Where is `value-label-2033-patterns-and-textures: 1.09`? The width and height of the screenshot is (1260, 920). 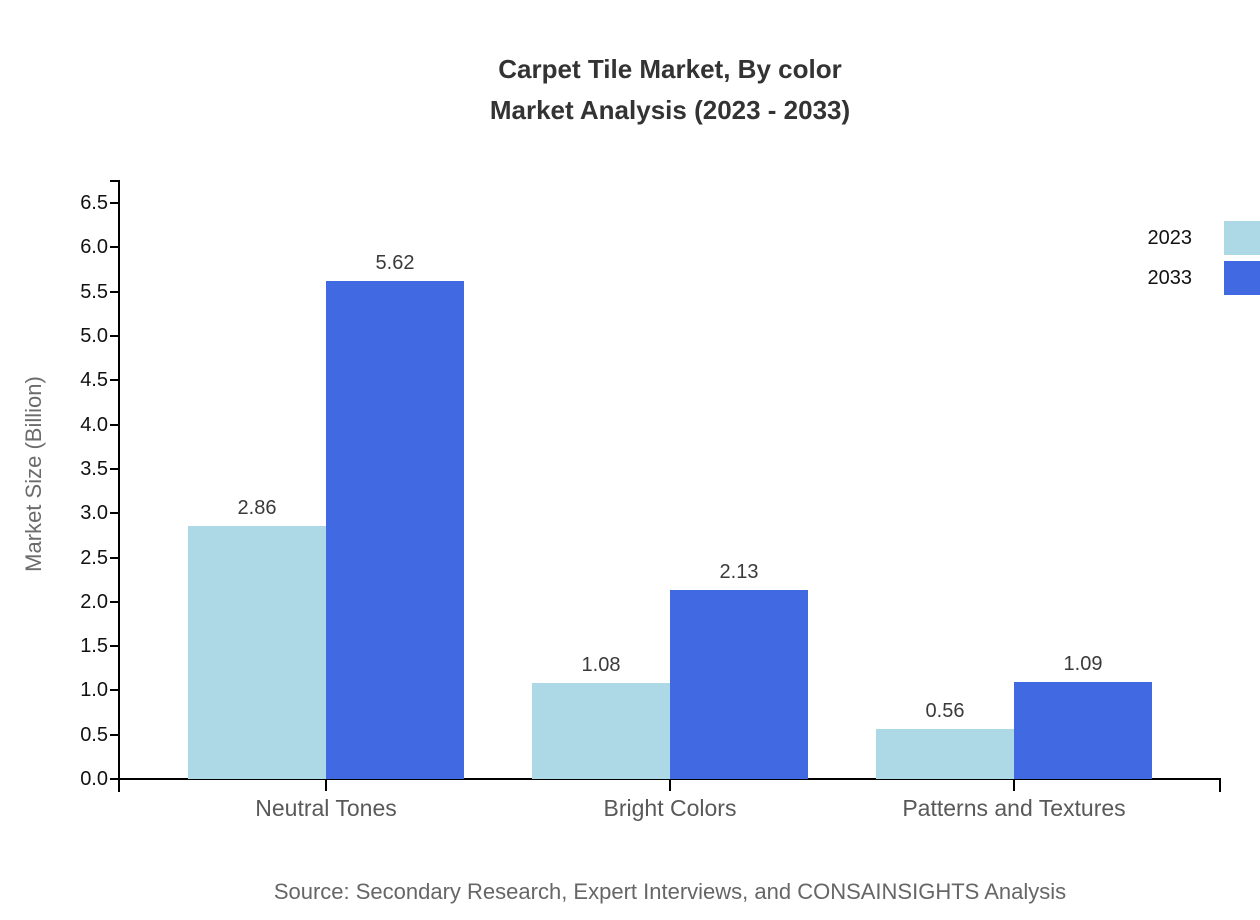
value-label-2033-patterns-and-textures: 1.09 is located at coordinates (1083, 664).